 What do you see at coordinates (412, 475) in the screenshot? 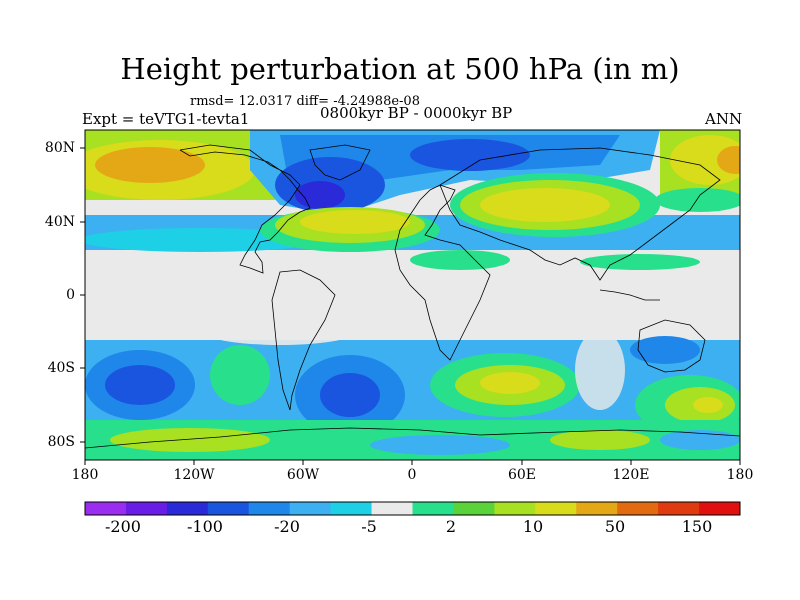
I see `lon-label-0: 0` at bounding box center [412, 475].